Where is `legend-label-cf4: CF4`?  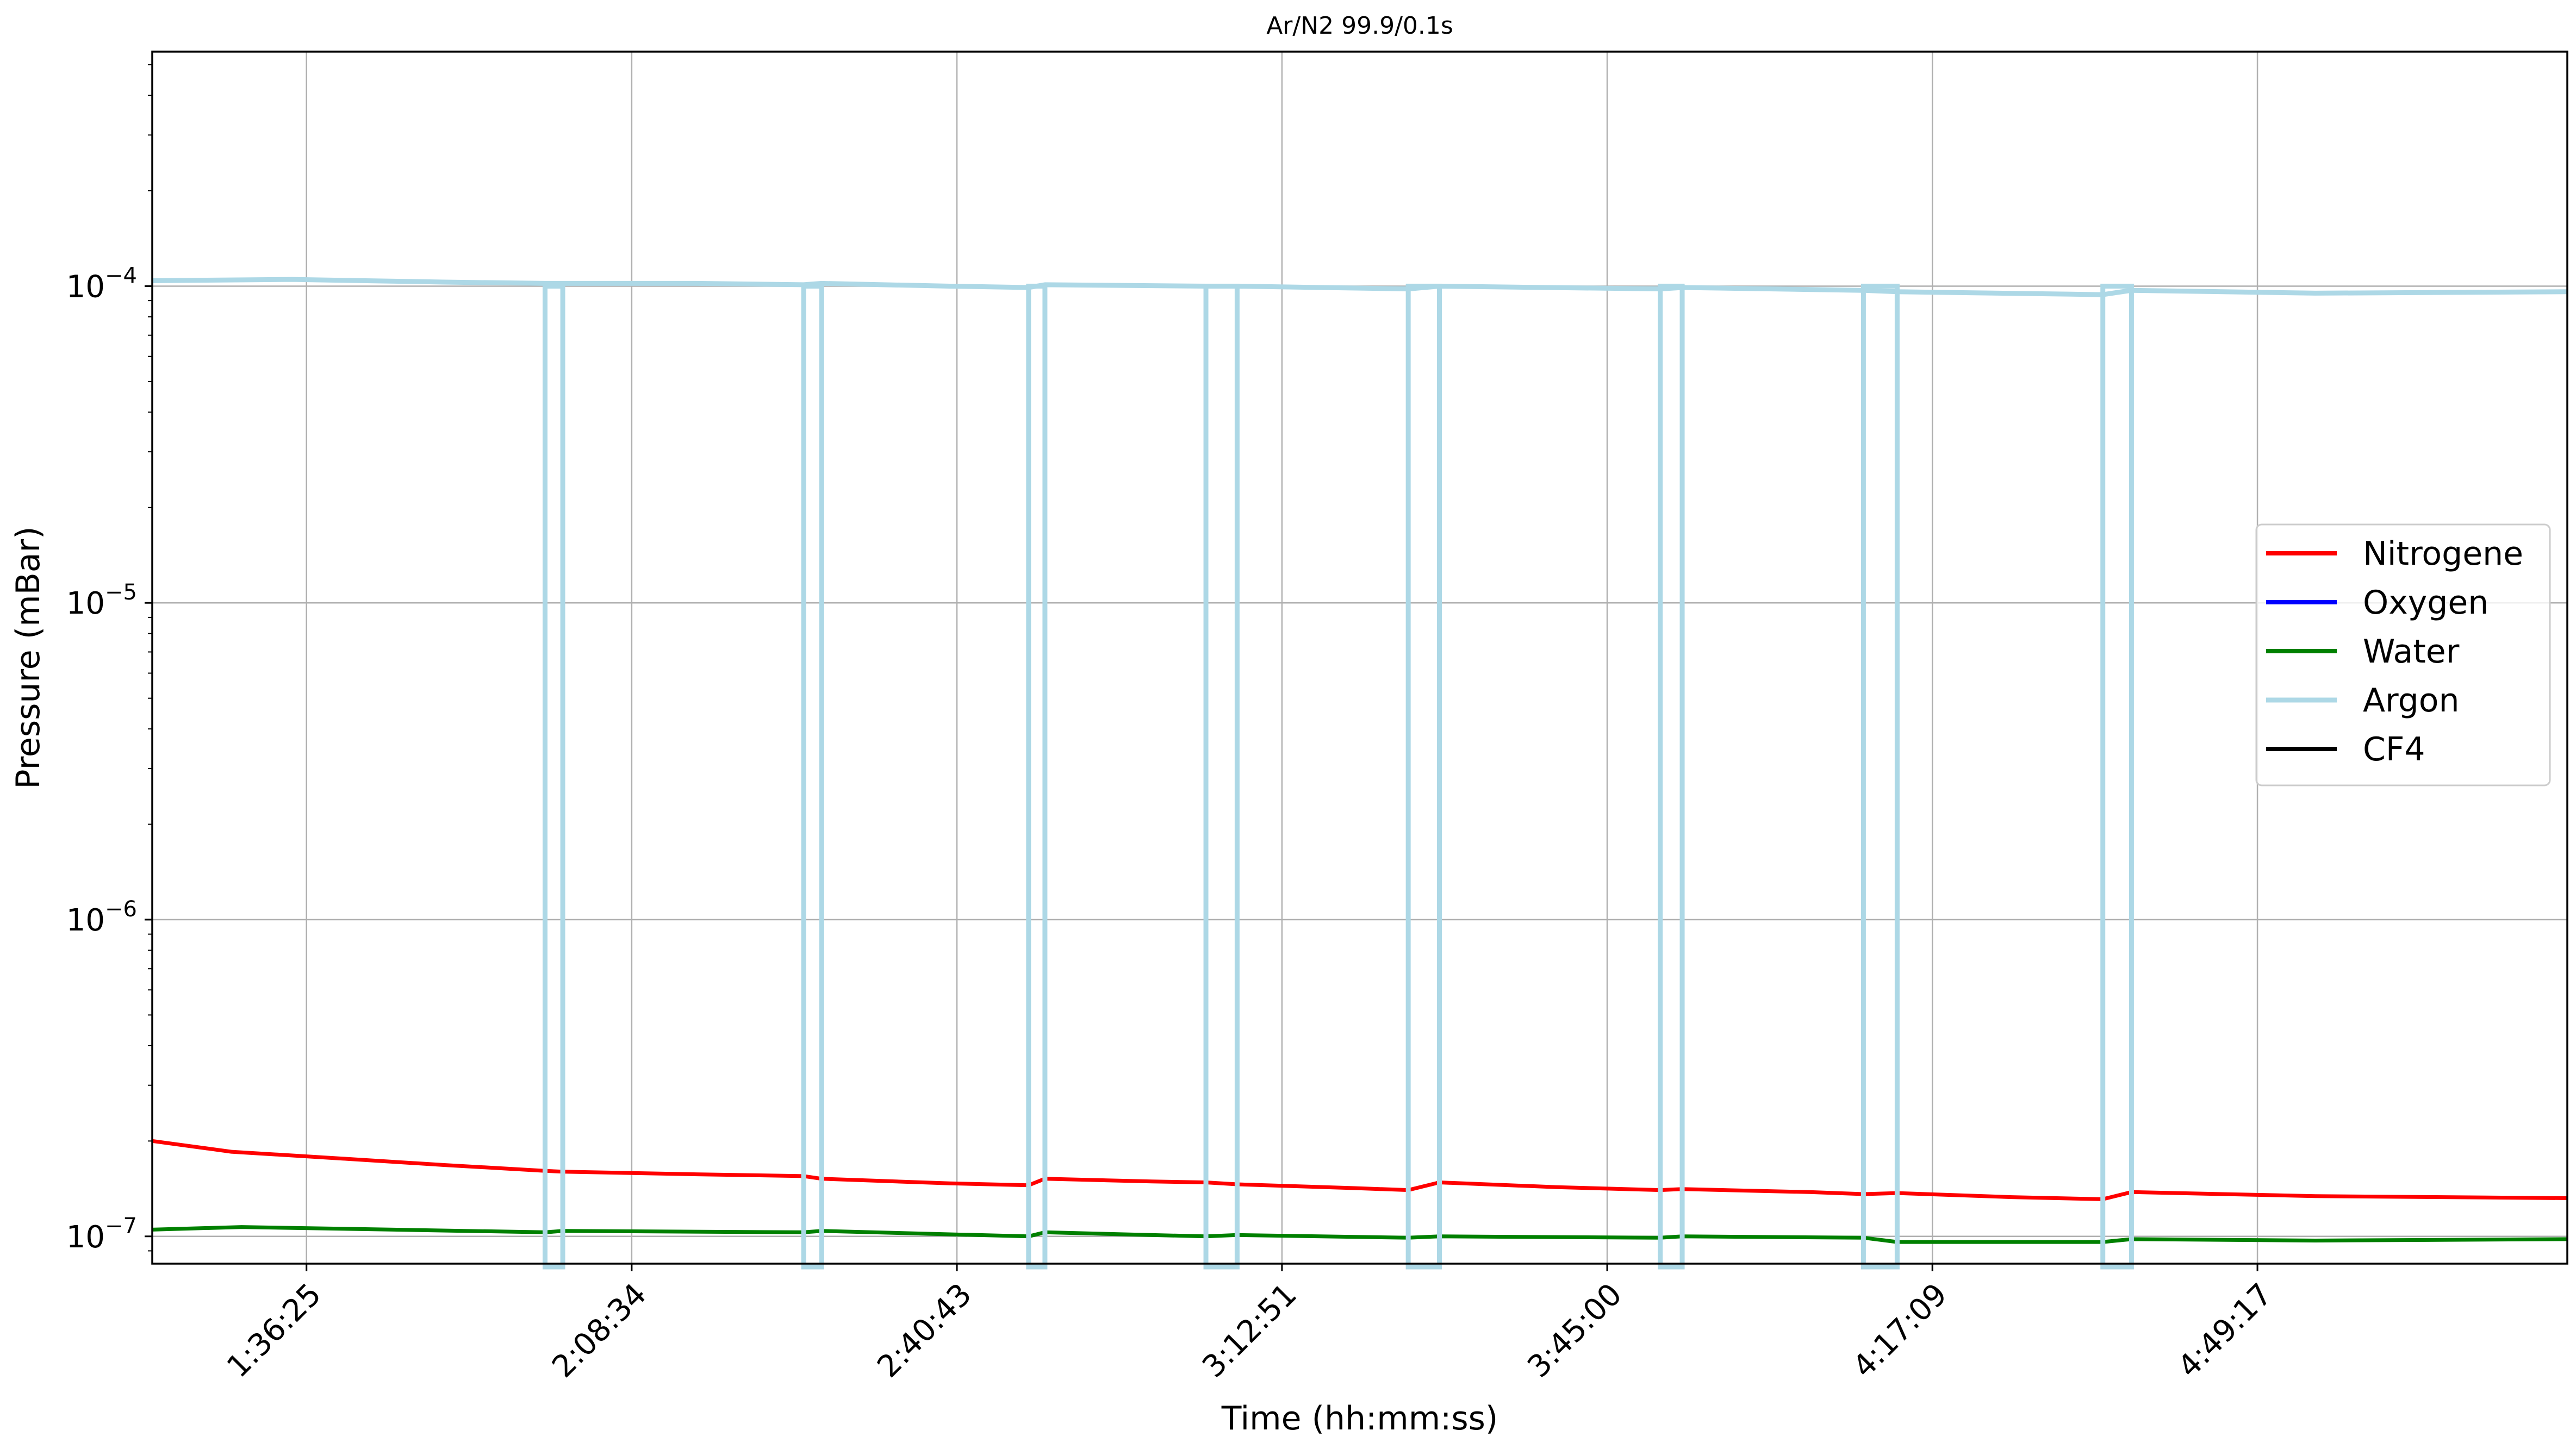 legend-label-cf4: CF4 is located at coordinates (2394, 750).